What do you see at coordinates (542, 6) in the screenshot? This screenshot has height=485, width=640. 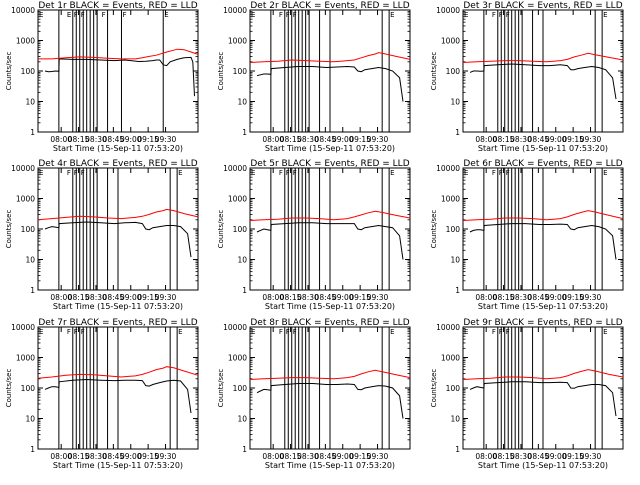 I see `panel-title: Det 3r BLACK = Events, RED = LLD` at bounding box center [542, 6].